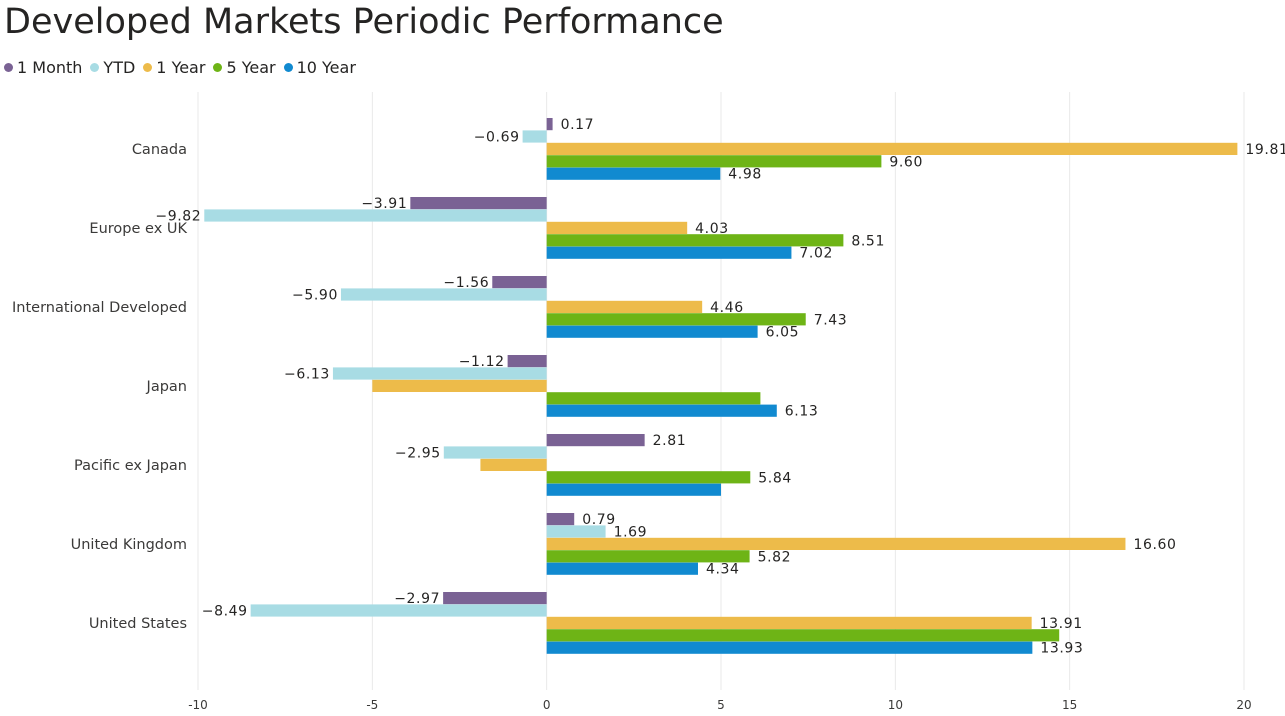  Describe the element at coordinates (50, 67) in the screenshot. I see `legend-label: 1 Month` at that location.